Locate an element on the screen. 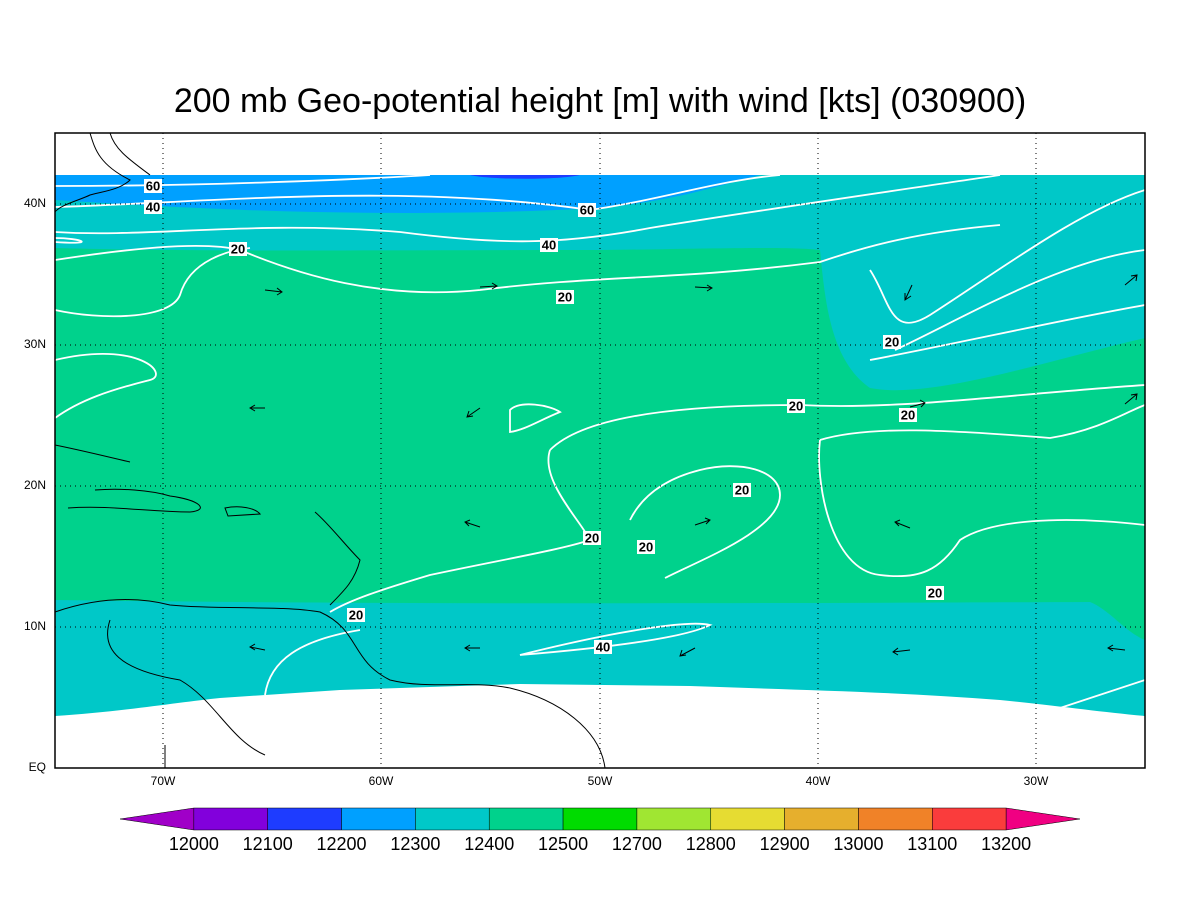 This screenshot has width=1200, height=900. lat-tick-label: 20N is located at coordinates (35, 485).